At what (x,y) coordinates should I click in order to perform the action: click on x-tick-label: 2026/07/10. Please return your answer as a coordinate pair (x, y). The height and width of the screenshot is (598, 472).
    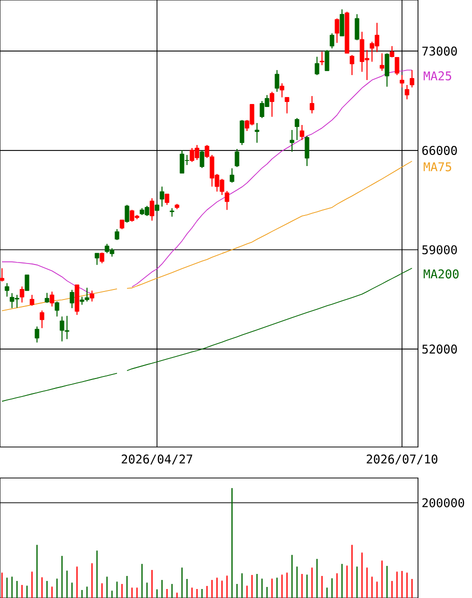
    Looking at the image, I should click on (402, 459).